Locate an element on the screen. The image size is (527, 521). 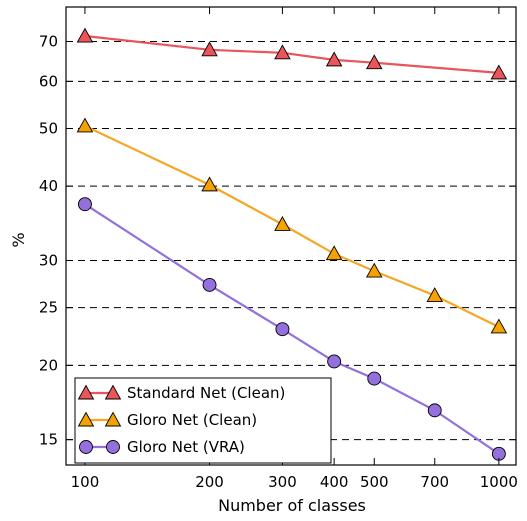
y-tick-label: 50 is located at coordinates (48, 128).